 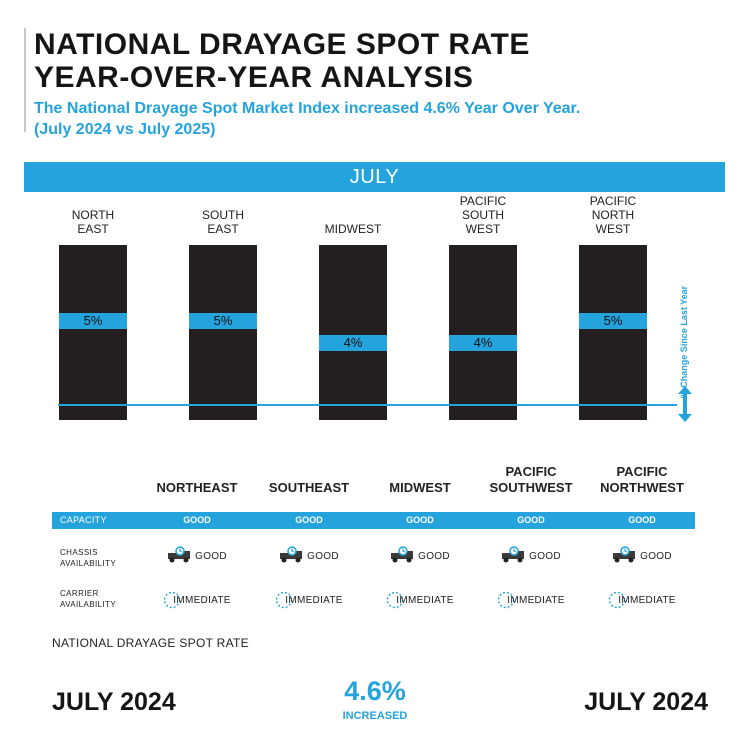 I want to click on table-column-header: NORTHEAST, so click(x=197, y=488).